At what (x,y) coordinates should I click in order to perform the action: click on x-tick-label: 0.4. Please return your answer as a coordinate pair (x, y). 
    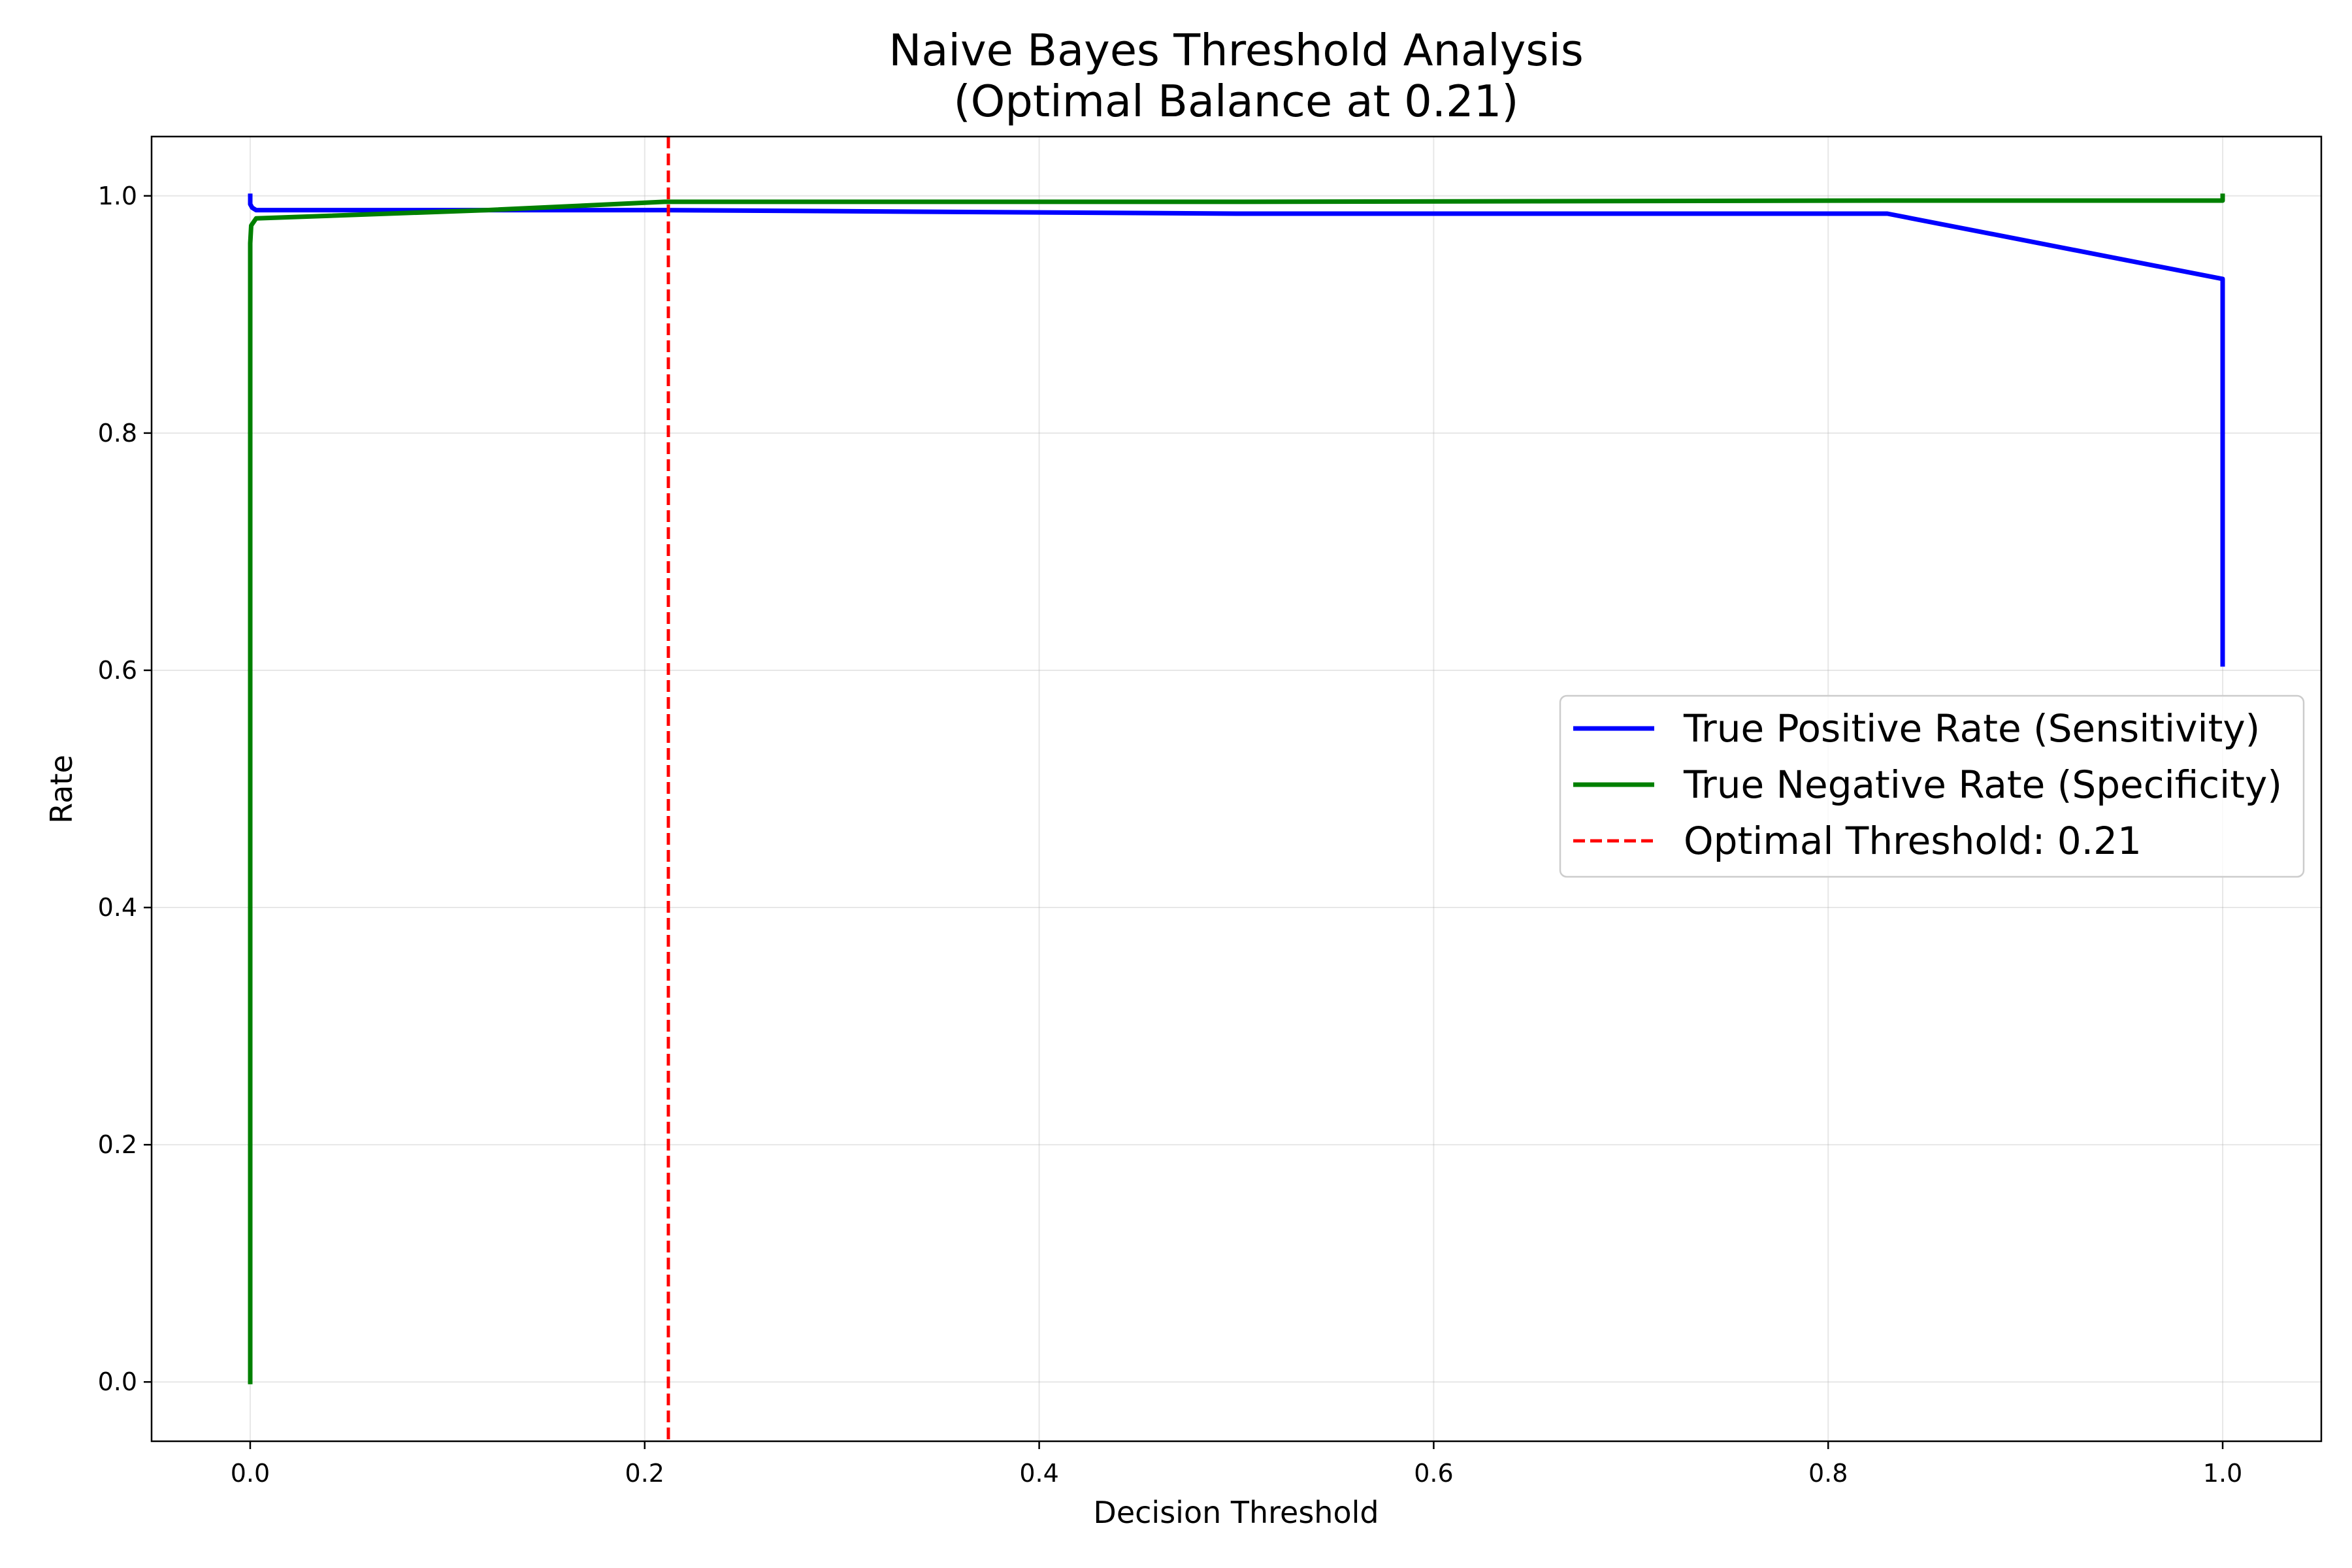
    Looking at the image, I should click on (1038, 1473).